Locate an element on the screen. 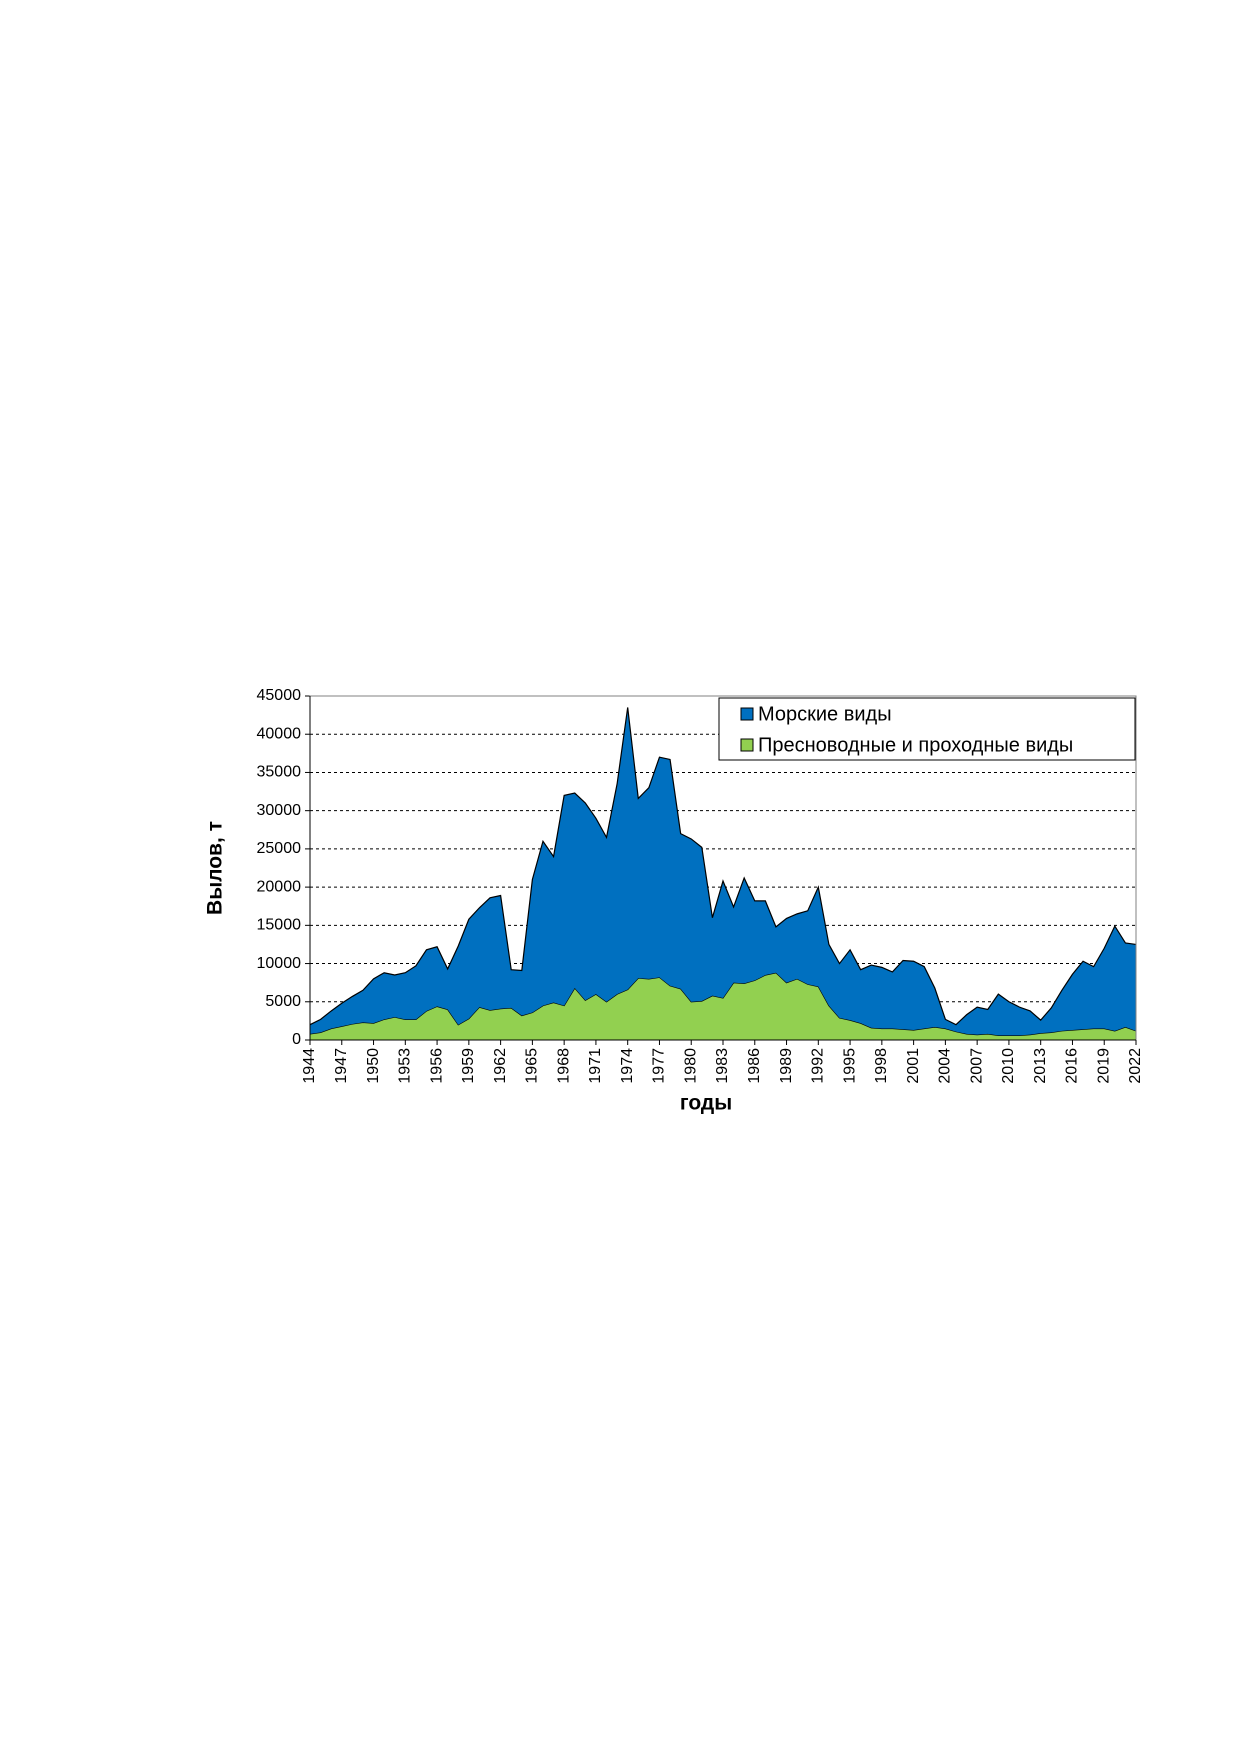 The image size is (1240, 1754). y-tick-label: 25000 is located at coordinates (279, 848).